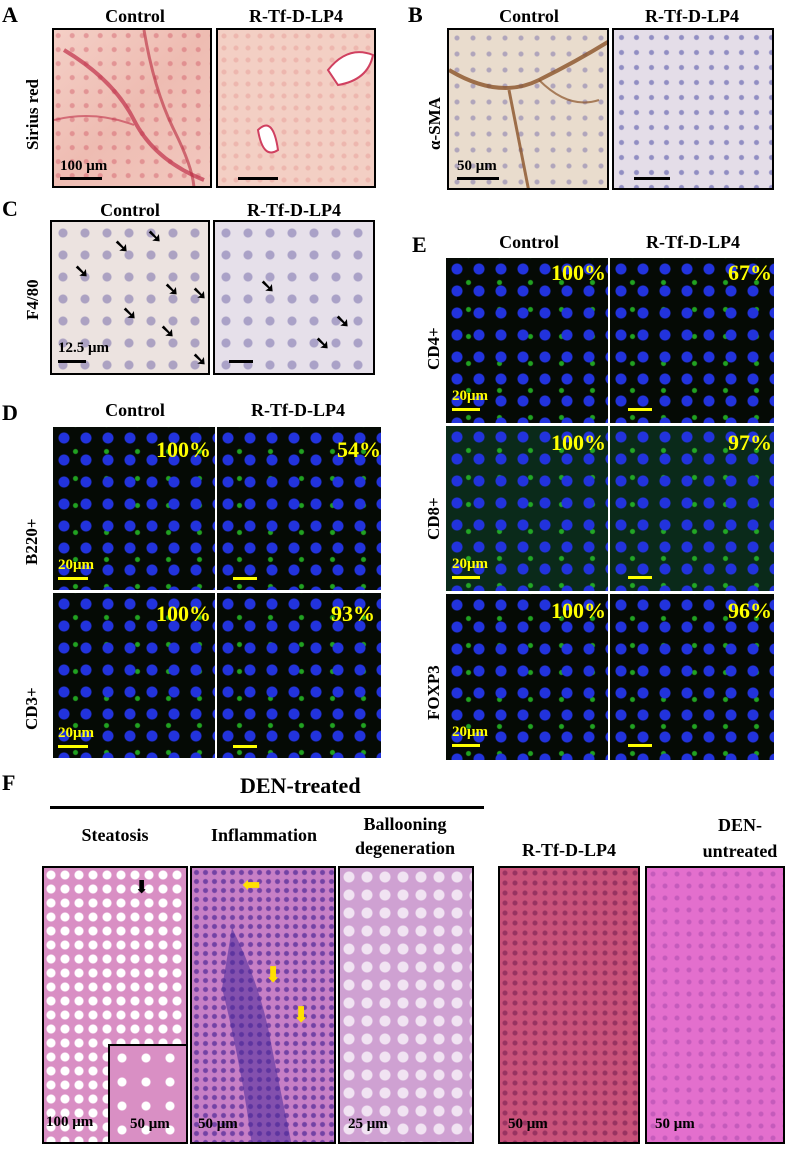 This screenshot has width=790, height=1151. What do you see at coordinates (263, 835) in the screenshot?
I see `panel-f-col2-header: Inflammation` at bounding box center [263, 835].